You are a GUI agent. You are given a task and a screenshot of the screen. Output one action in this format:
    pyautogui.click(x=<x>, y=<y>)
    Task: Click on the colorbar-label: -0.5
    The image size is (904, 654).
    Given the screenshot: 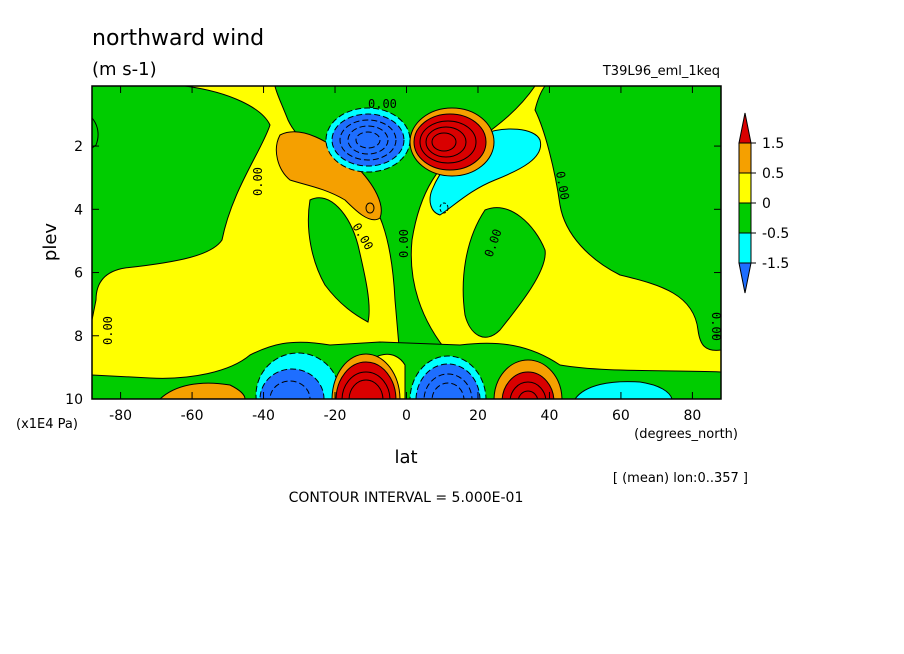 What is the action you would take?
    pyautogui.click(x=775, y=234)
    